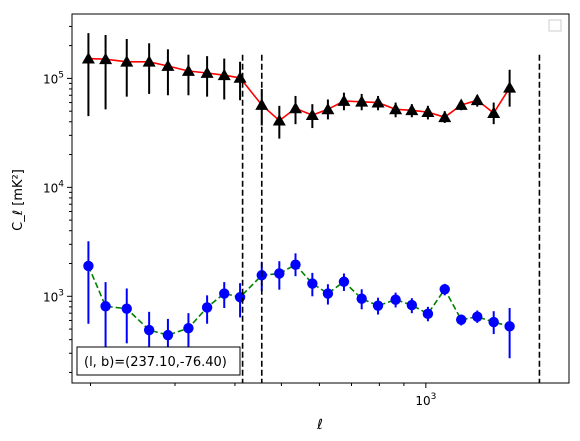 The height and width of the screenshot is (441, 580). I want to click on x-axis-label: ℓ, so click(319, 425).